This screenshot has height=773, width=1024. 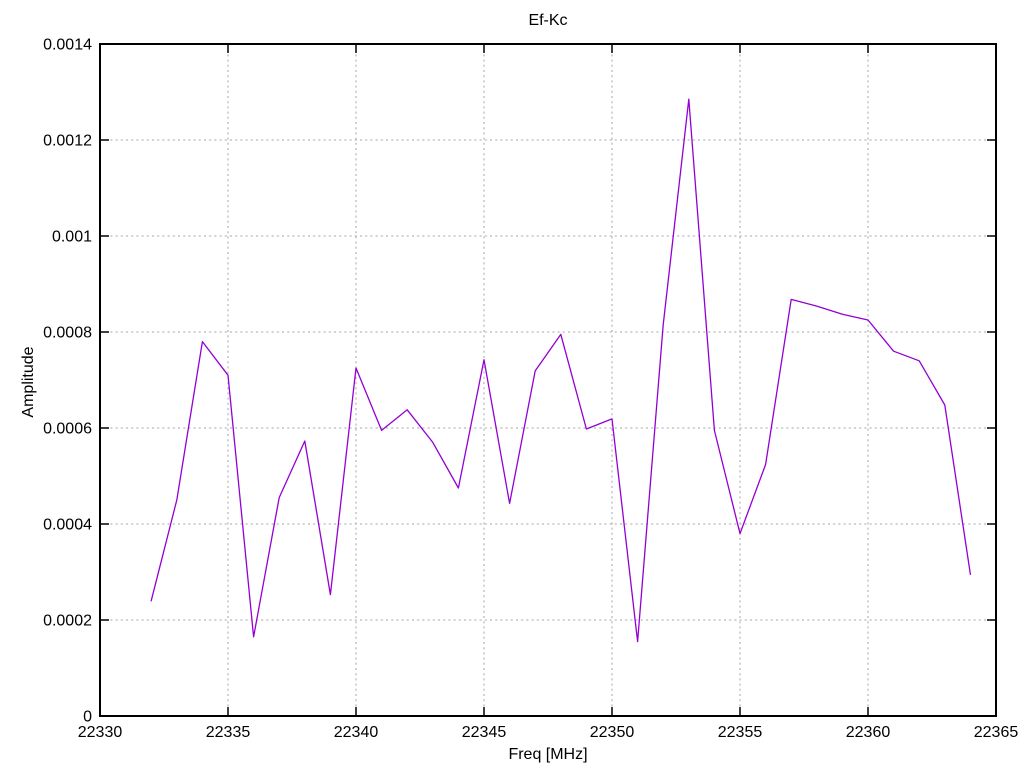 I want to click on x-tick-label: 22365, so click(x=996, y=732).